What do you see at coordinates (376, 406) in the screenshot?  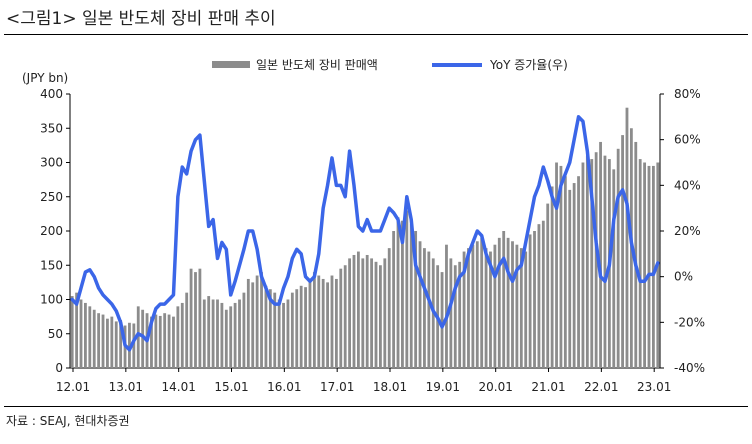 I see `footer-divider` at bounding box center [376, 406].